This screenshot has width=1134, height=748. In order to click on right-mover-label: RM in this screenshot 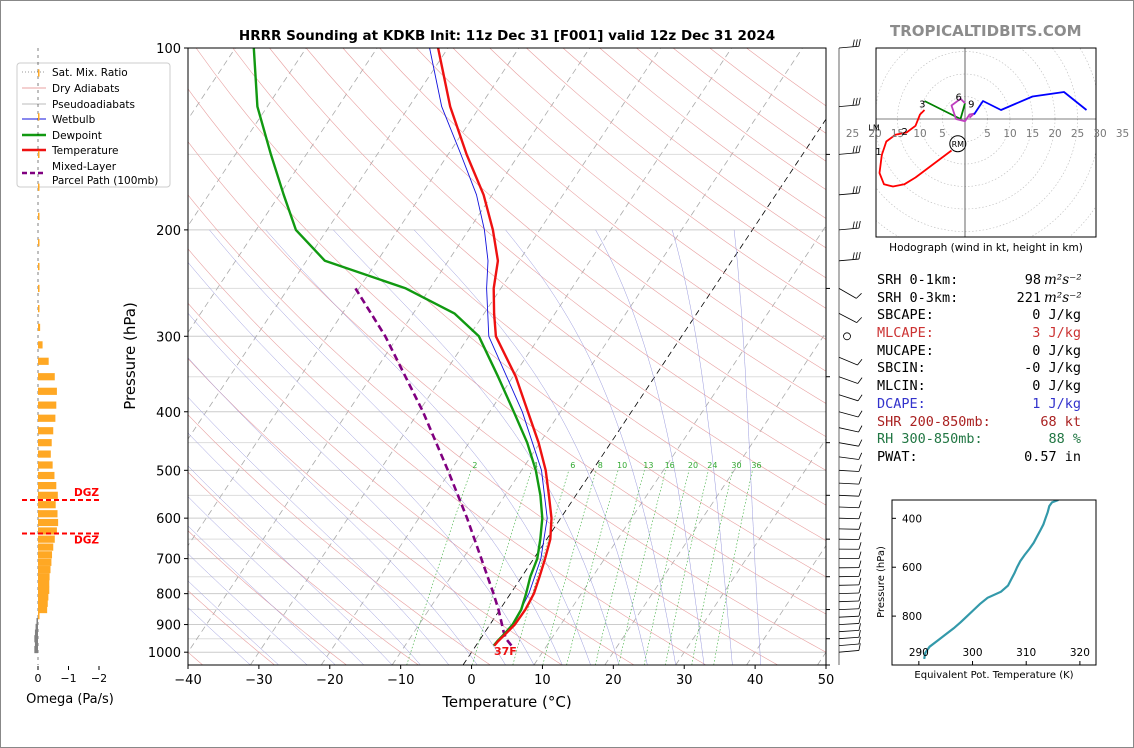, I will do `click(958, 144)`.